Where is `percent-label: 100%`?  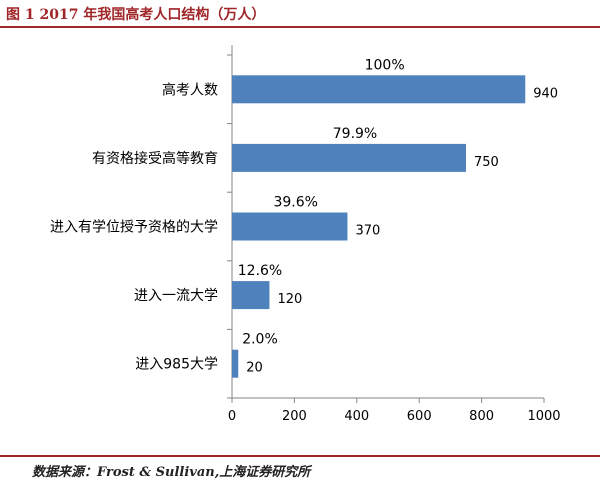 percent-label: 100% is located at coordinates (385, 65).